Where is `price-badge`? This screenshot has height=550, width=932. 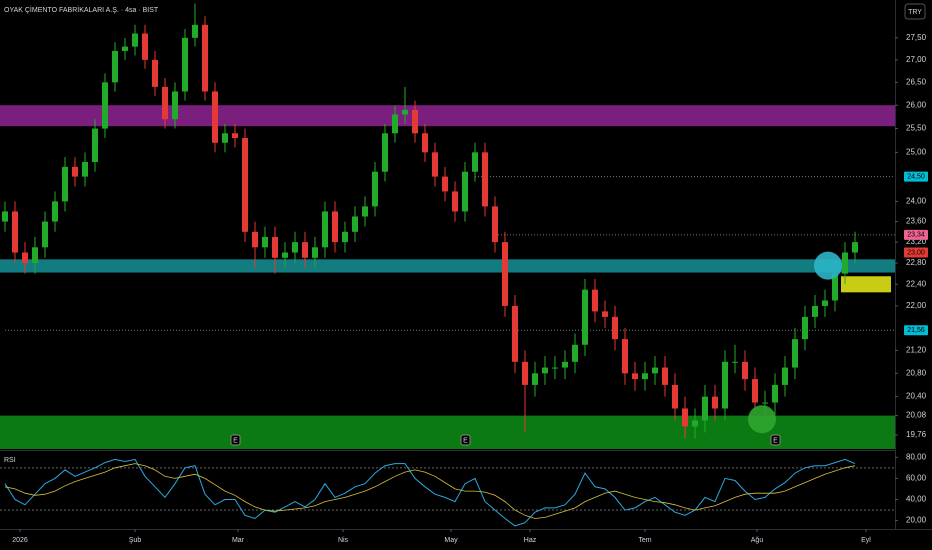 price-badge is located at coordinates (916, 234).